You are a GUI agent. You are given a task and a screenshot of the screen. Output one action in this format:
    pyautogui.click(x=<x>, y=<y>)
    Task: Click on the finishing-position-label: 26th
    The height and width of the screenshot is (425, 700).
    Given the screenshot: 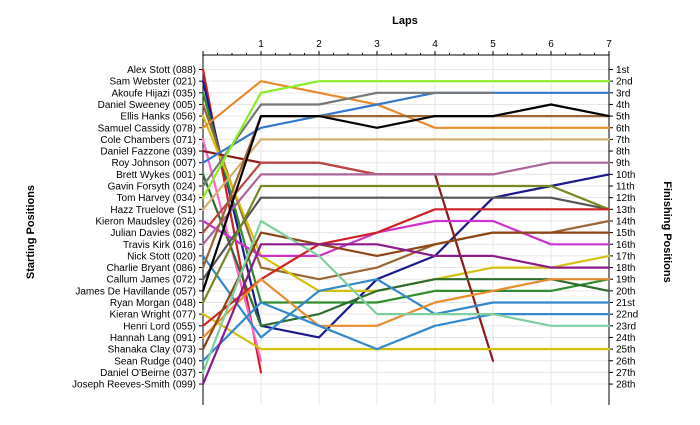 What is the action you would take?
    pyautogui.click(x=625, y=361)
    